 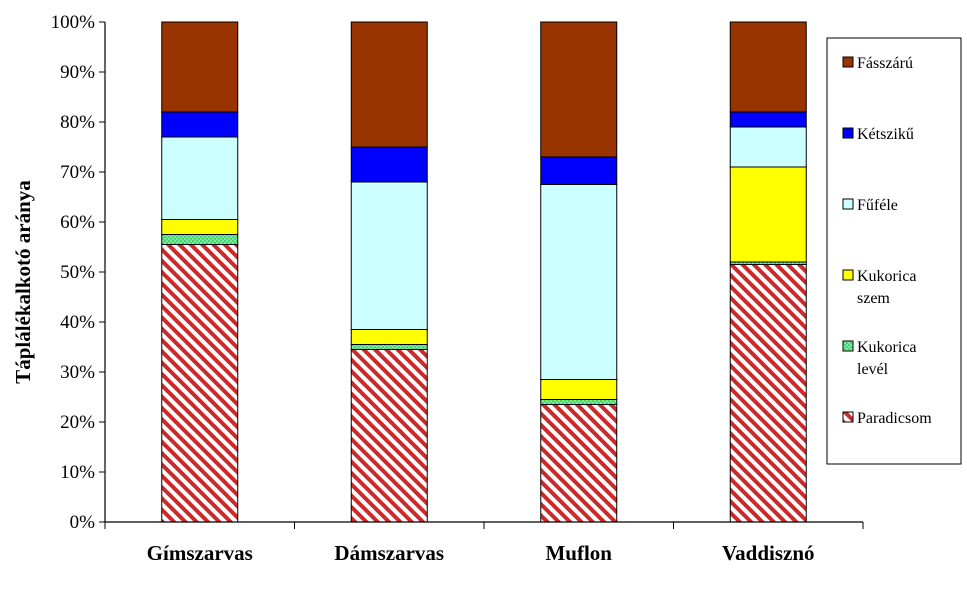 I want to click on y-tick-label: 70%, so click(x=77, y=172).